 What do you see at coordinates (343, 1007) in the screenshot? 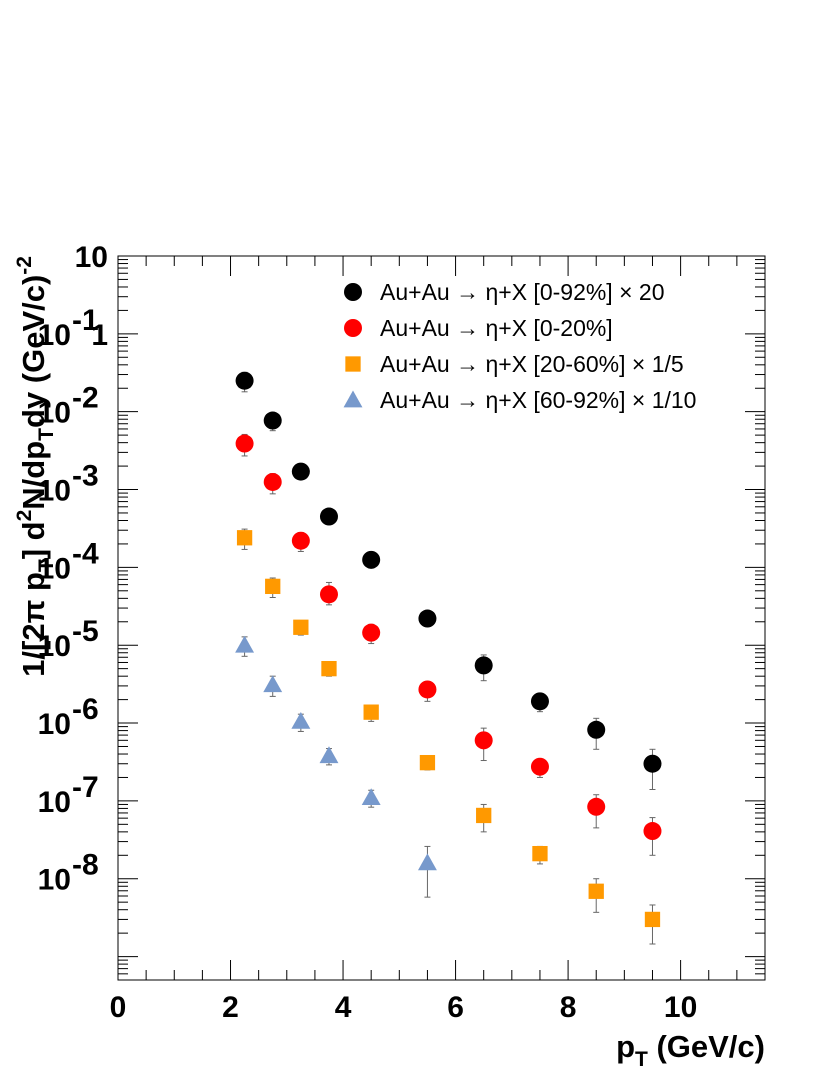
I see `x-tick-label: 4` at bounding box center [343, 1007].